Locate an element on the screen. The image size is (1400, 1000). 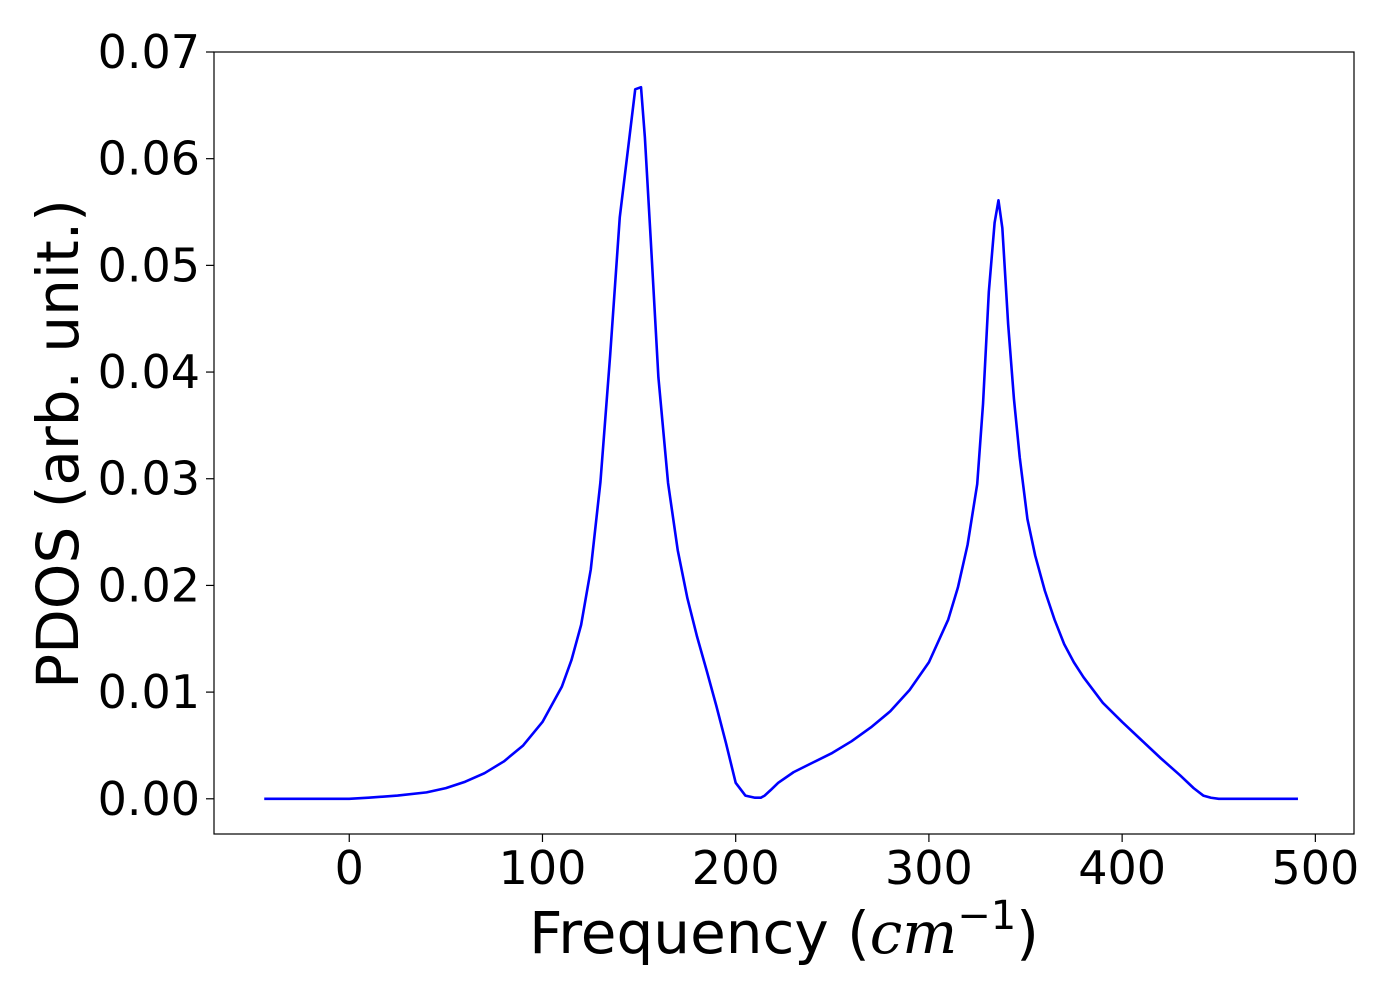
y-tick-label: 0.03 is located at coordinates (149, 479).